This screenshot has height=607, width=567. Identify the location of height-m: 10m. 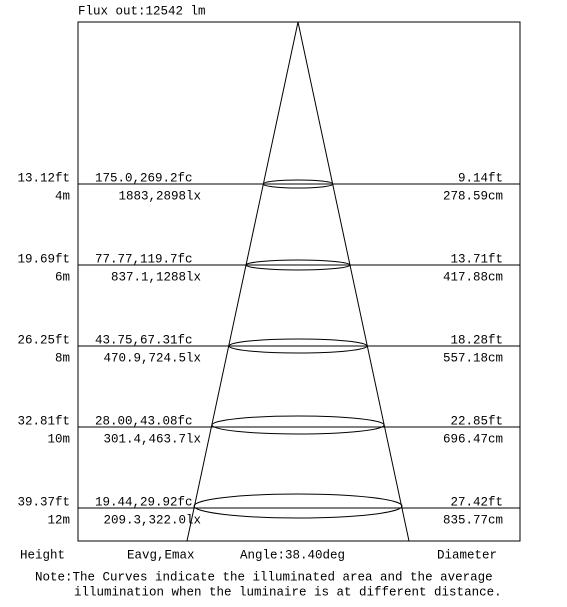
(58, 439).